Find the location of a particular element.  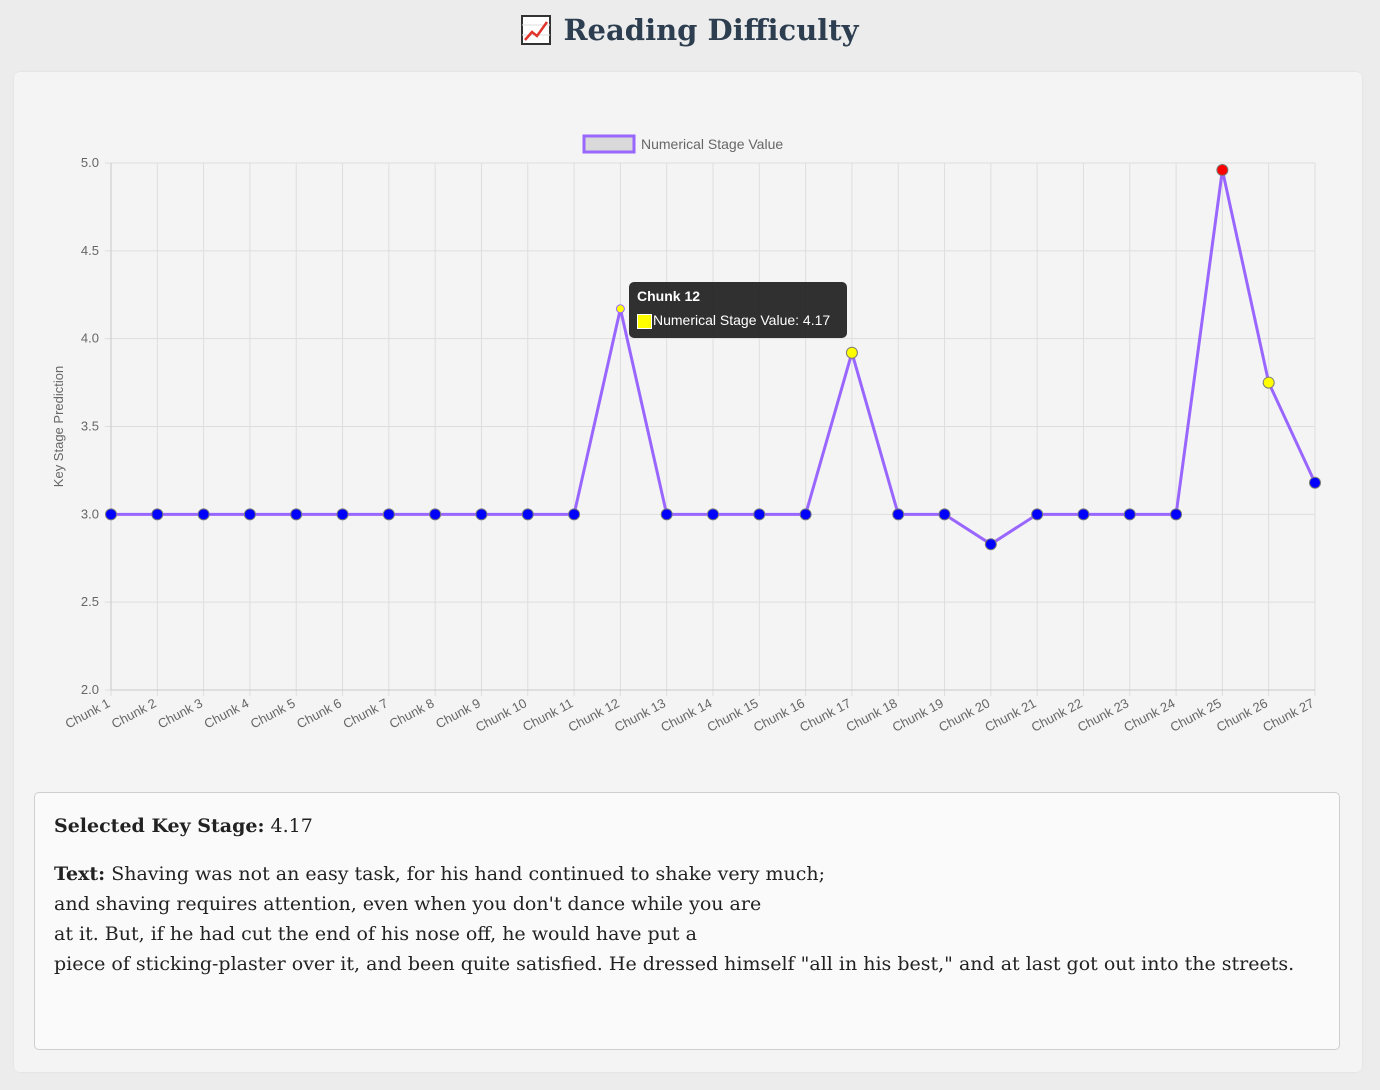

selected-stage-line: Selected Key Stage: 4.17 is located at coordinates (687, 826).